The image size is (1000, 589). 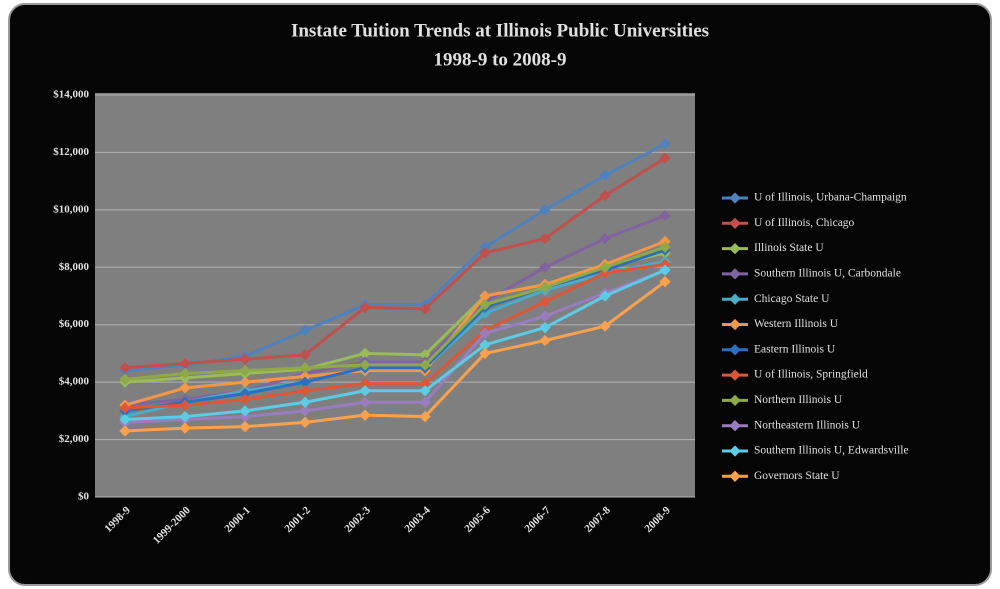 What do you see at coordinates (500, 59) in the screenshot?
I see `chart-subtitle: 1998-9 to 2008-9` at bounding box center [500, 59].